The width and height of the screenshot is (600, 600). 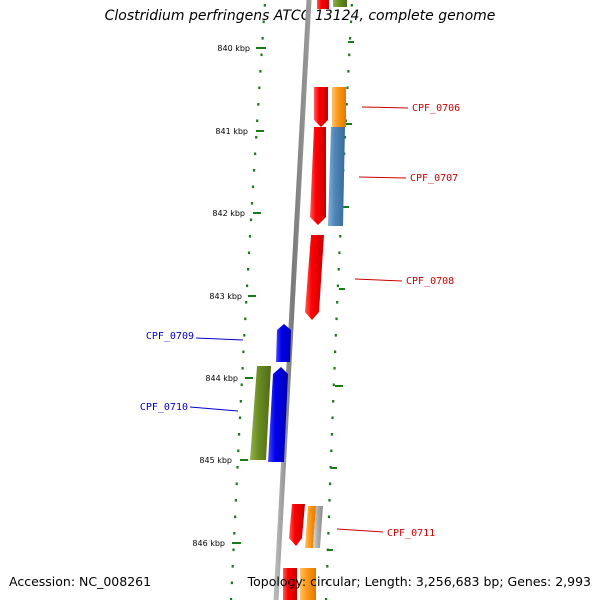 I want to click on tick-label: 844 kbp, so click(x=221, y=378).